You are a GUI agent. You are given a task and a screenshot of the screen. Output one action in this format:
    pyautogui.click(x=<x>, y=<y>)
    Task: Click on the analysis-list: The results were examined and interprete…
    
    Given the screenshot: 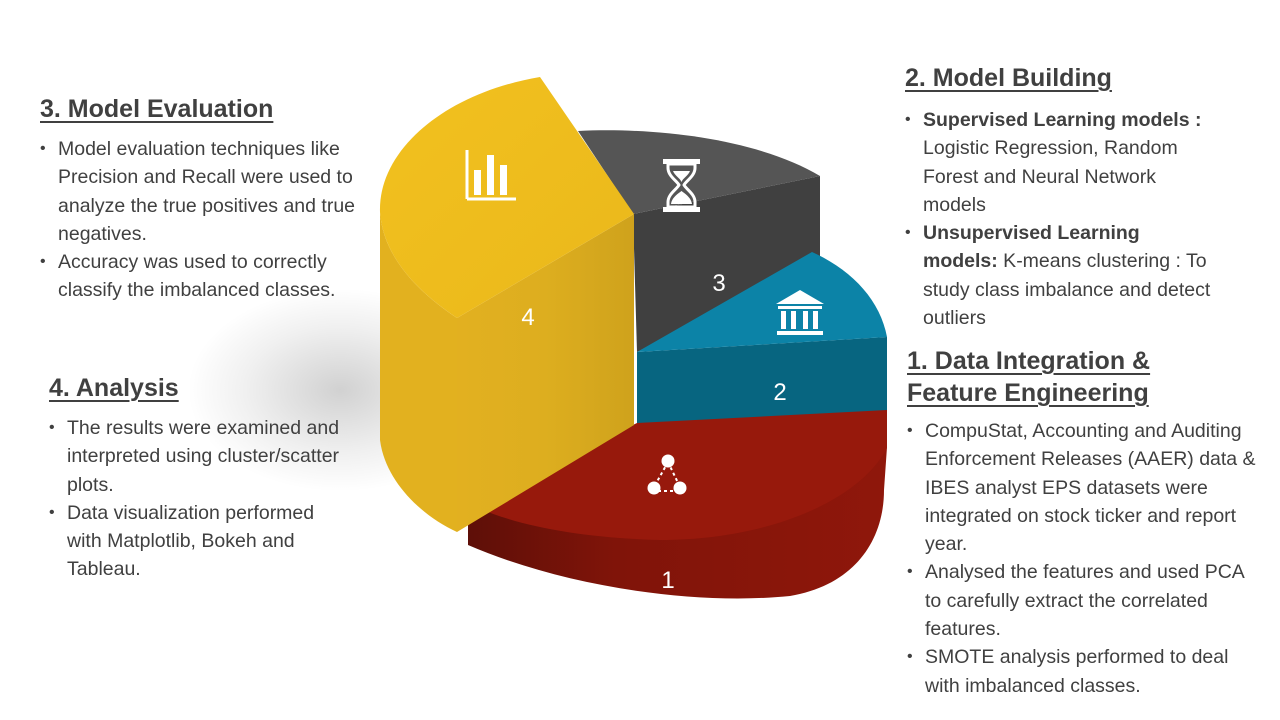 What is the action you would take?
    pyautogui.click(x=199, y=499)
    